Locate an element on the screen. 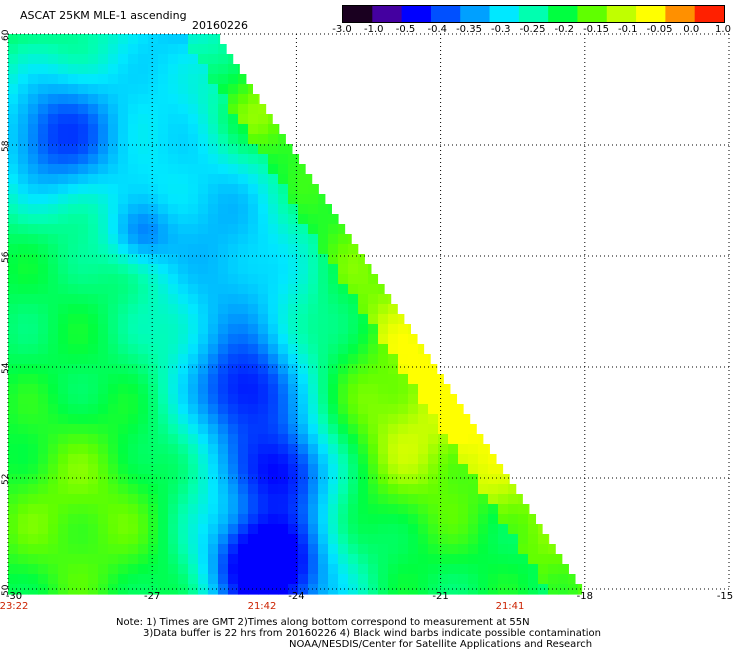 This screenshot has width=740, height=650. color-scale-label: -0.35 is located at coordinates (469, 29).